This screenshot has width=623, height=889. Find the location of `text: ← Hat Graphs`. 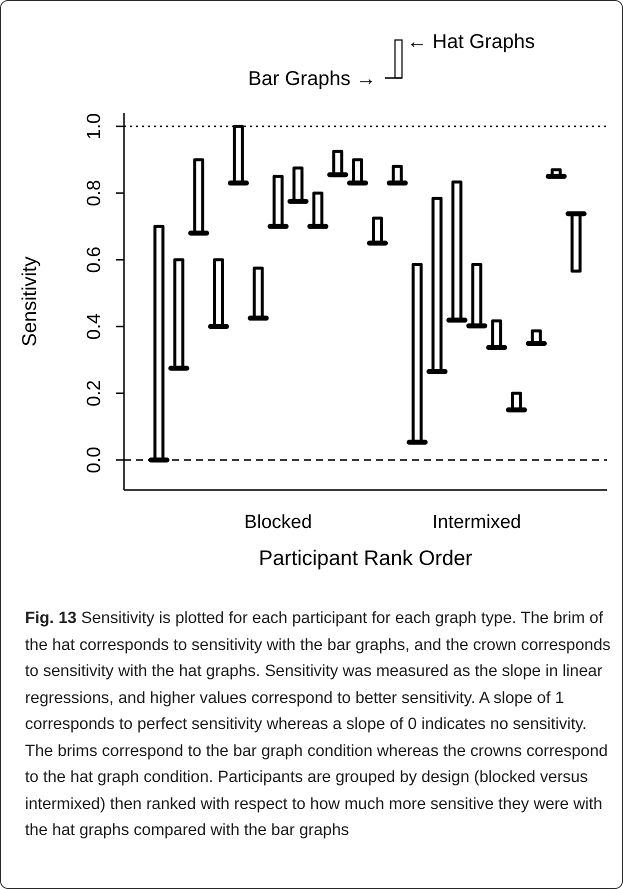

text: ← Hat Graphs is located at coordinates (471, 42).